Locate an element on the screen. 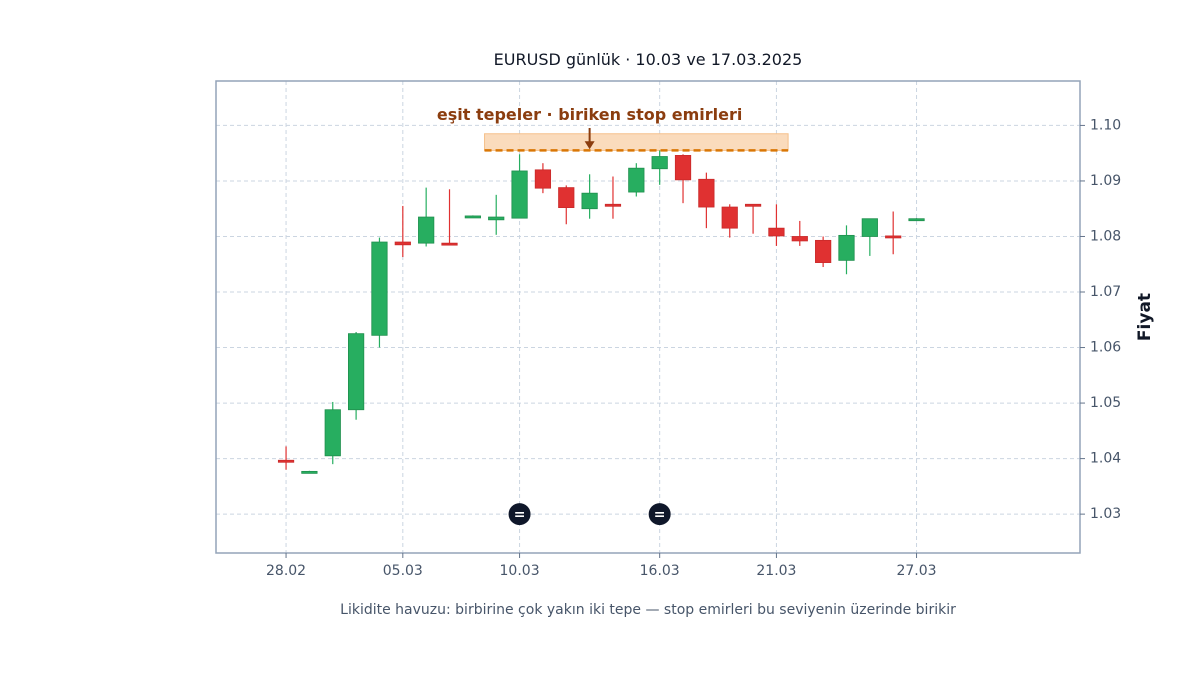 The image size is (1200, 675). annotation-text: eşit tepeler · biriken stop emirleri is located at coordinates (589, 114).